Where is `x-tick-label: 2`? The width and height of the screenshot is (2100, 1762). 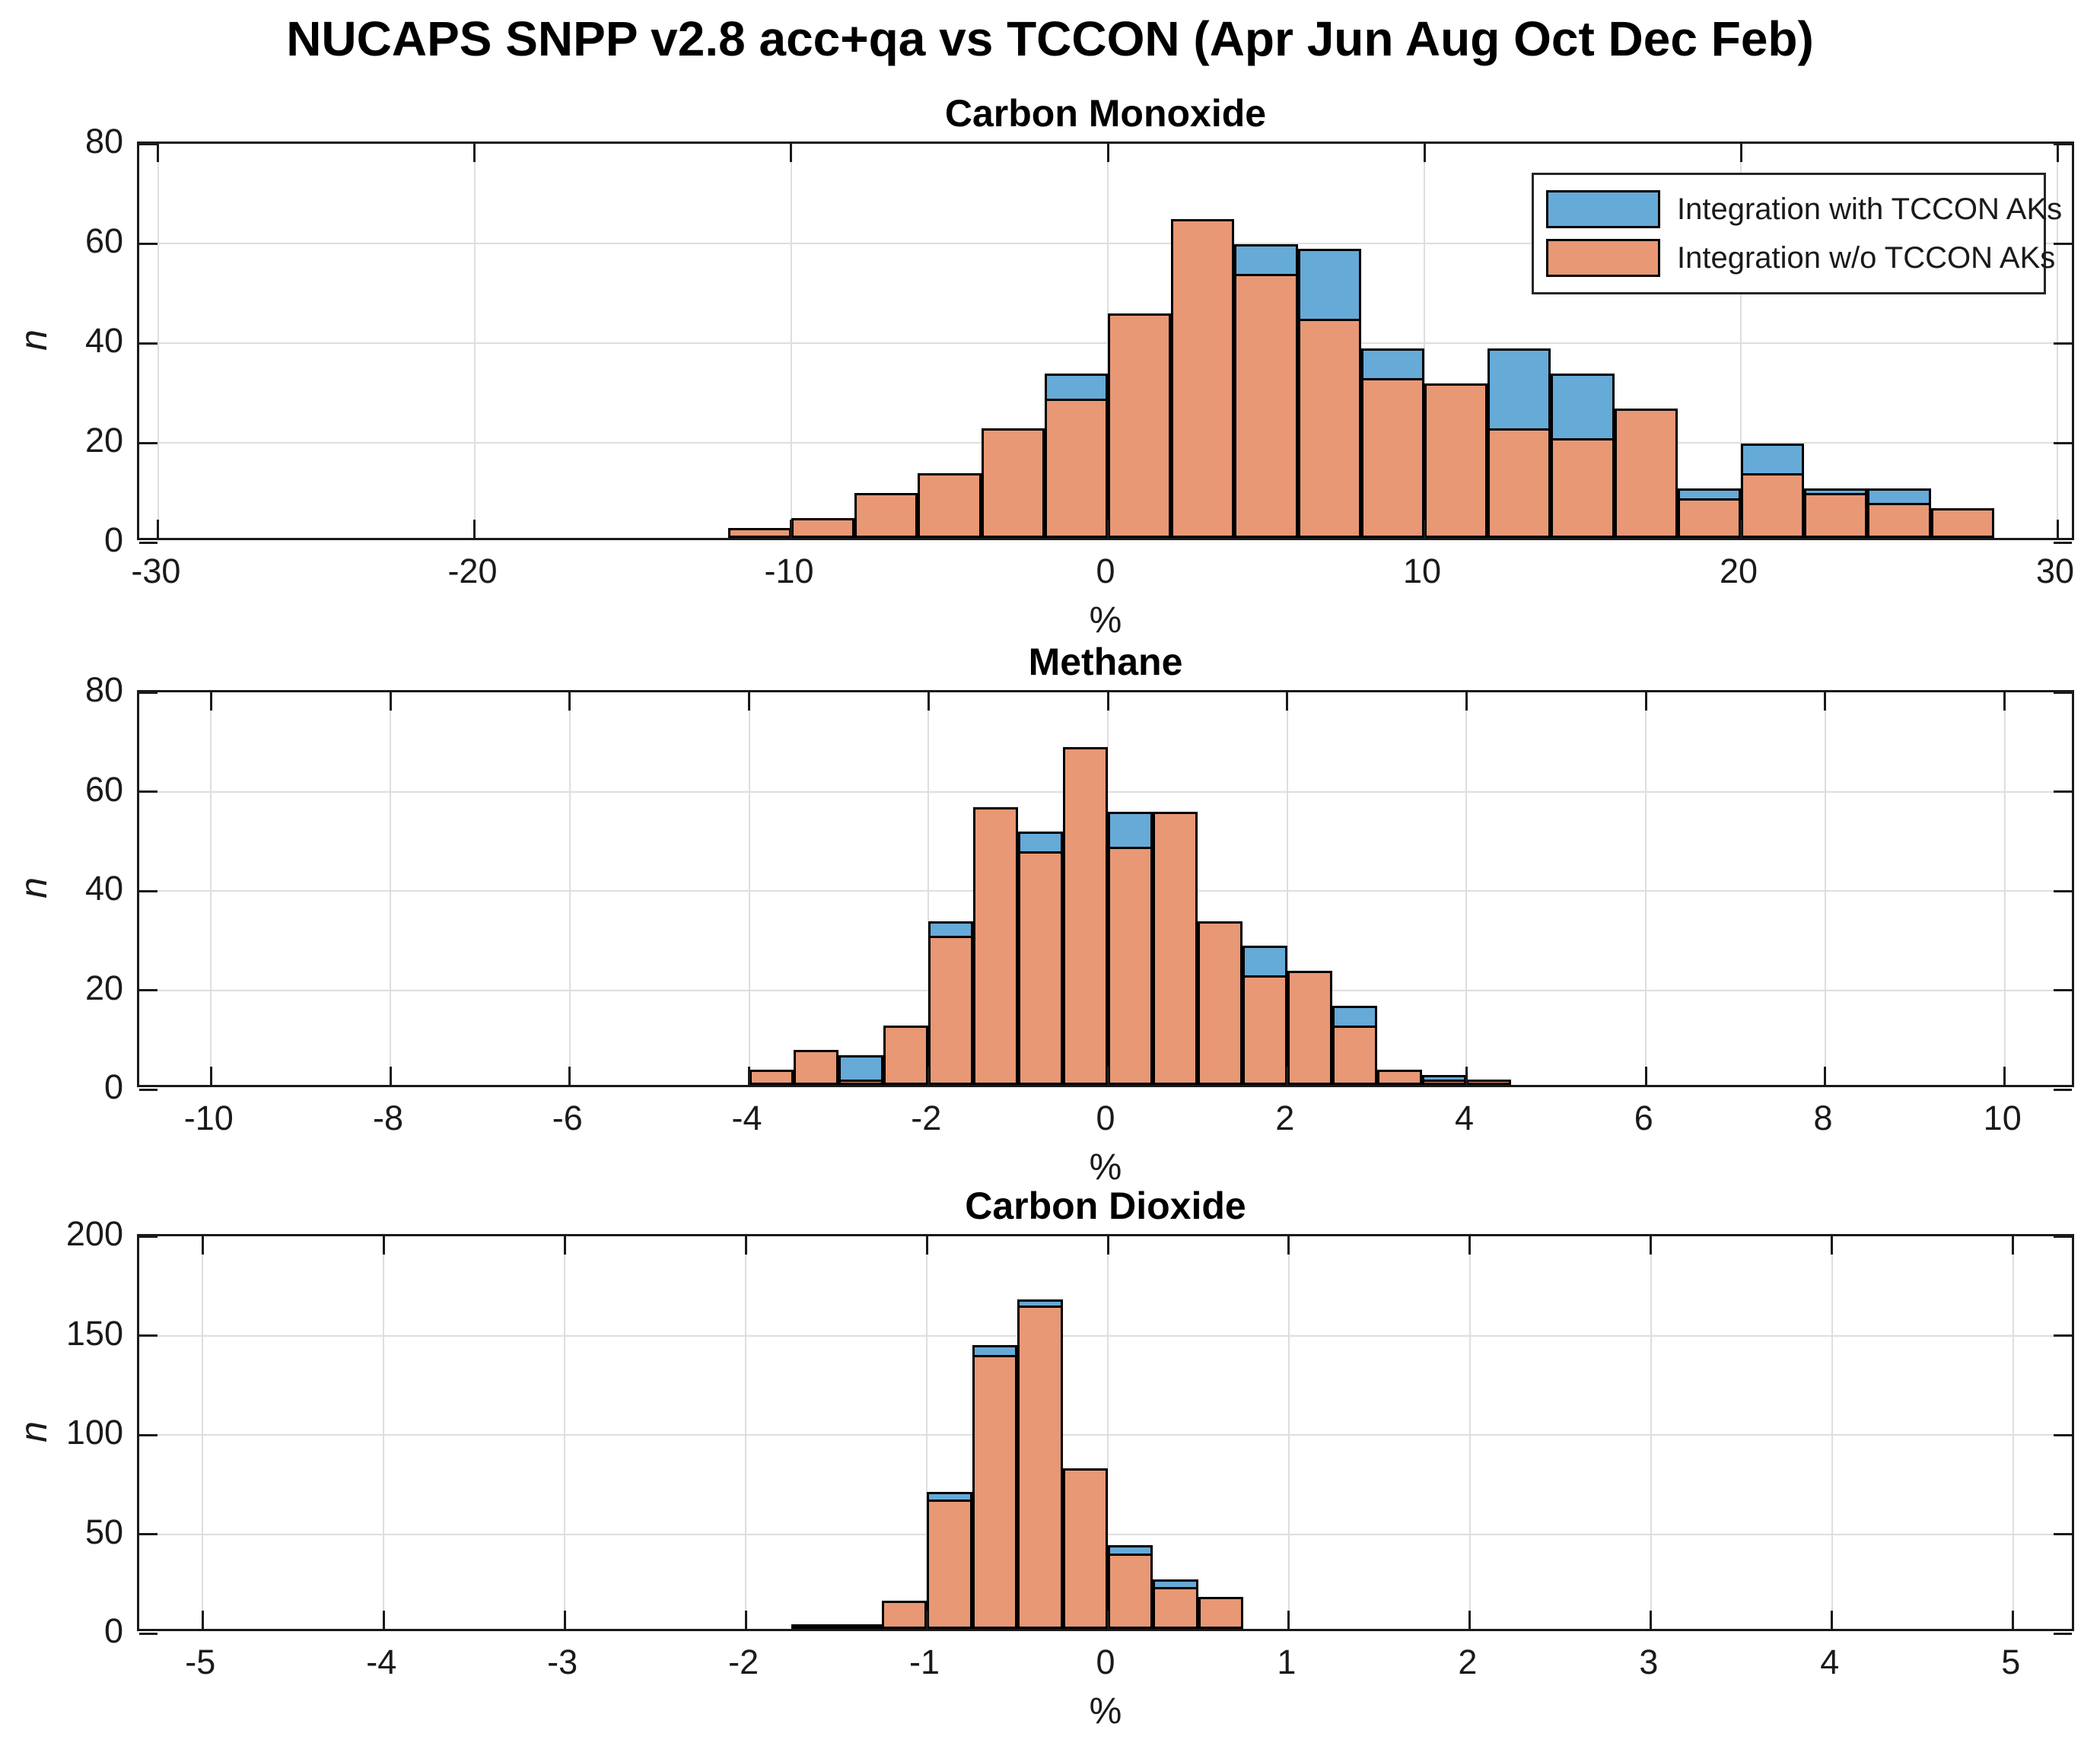 x-tick-label: 2 is located at coordinates (1285, 1118).